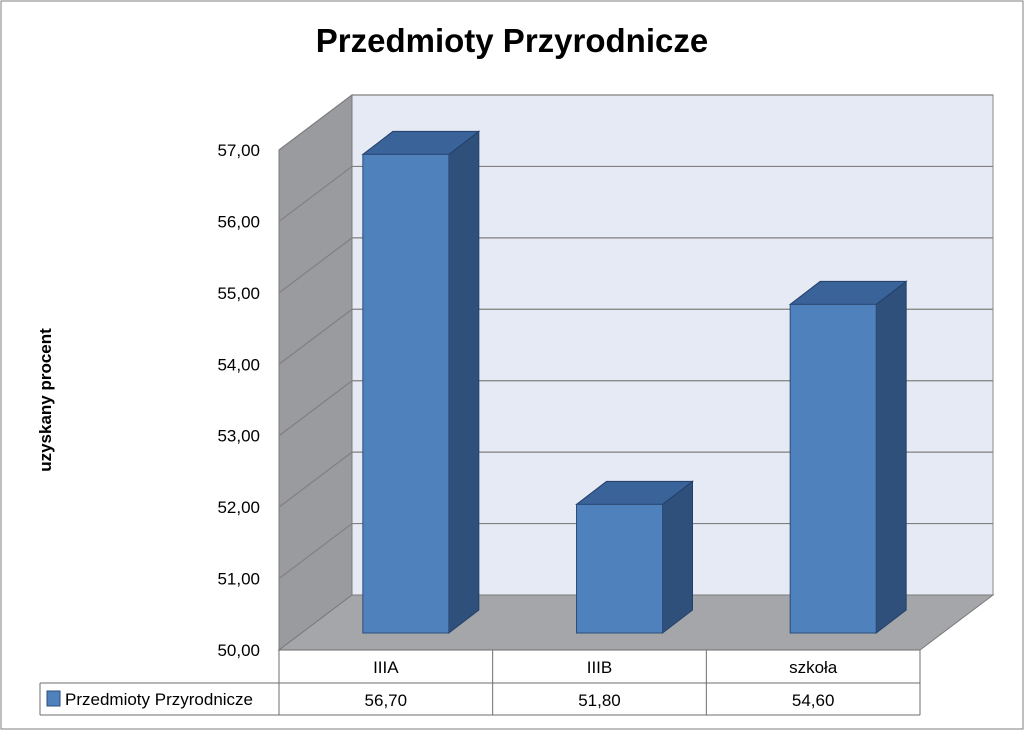  What do you see at coordinates (238, 579) in the screenshot?
I see `y-tick-label: 51,00` at bounding box center [238, 579].